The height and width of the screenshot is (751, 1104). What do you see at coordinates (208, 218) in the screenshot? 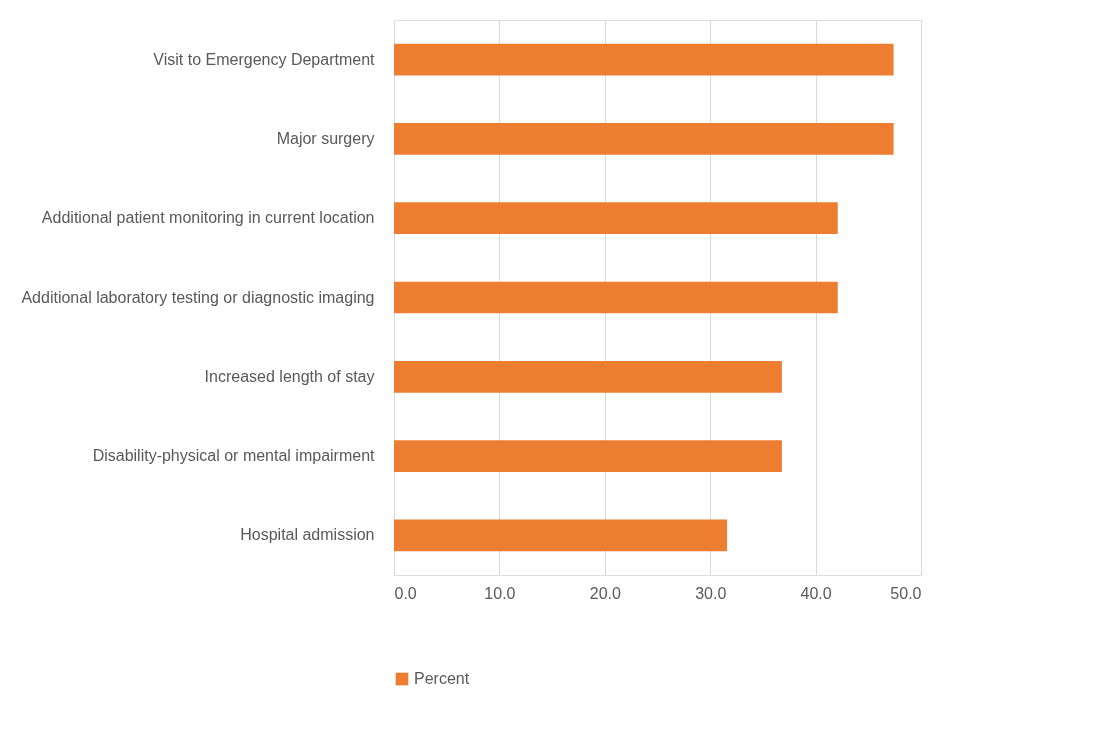
I see `y-tick-label: Additional patient monitoring in current location` at bounding box center [208, 218].